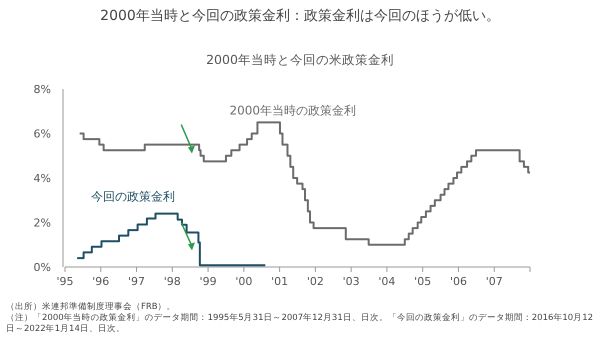 This screenshot has height=337, width=600. I want to click on y-tick-label: 2%, so click(42, 223).